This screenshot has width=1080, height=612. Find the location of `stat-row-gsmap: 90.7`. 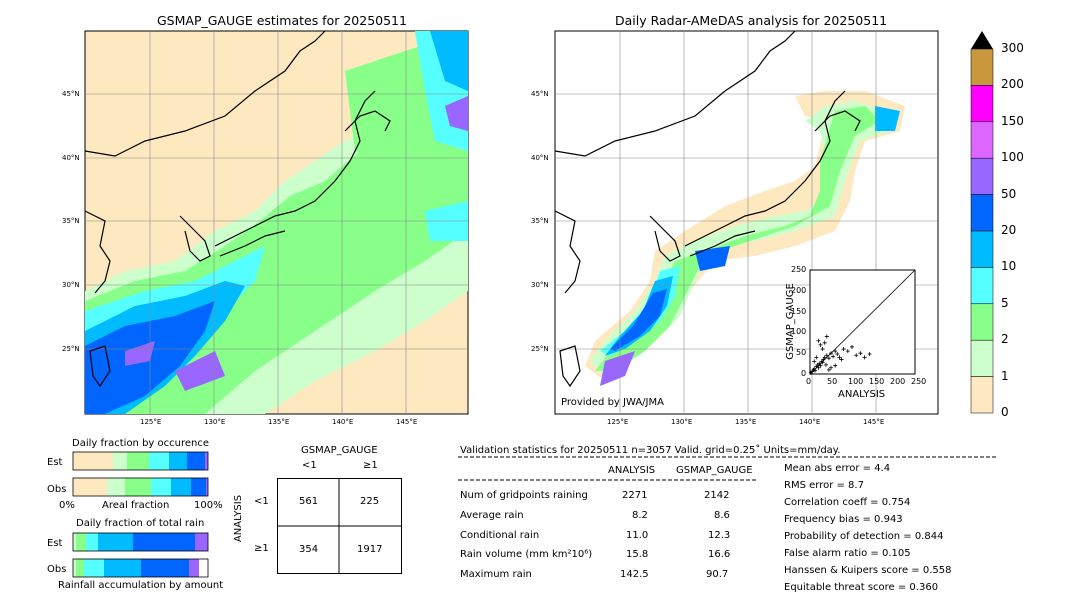

stat-row-gsmap: 90.7 is located at coordinates (717, 574).